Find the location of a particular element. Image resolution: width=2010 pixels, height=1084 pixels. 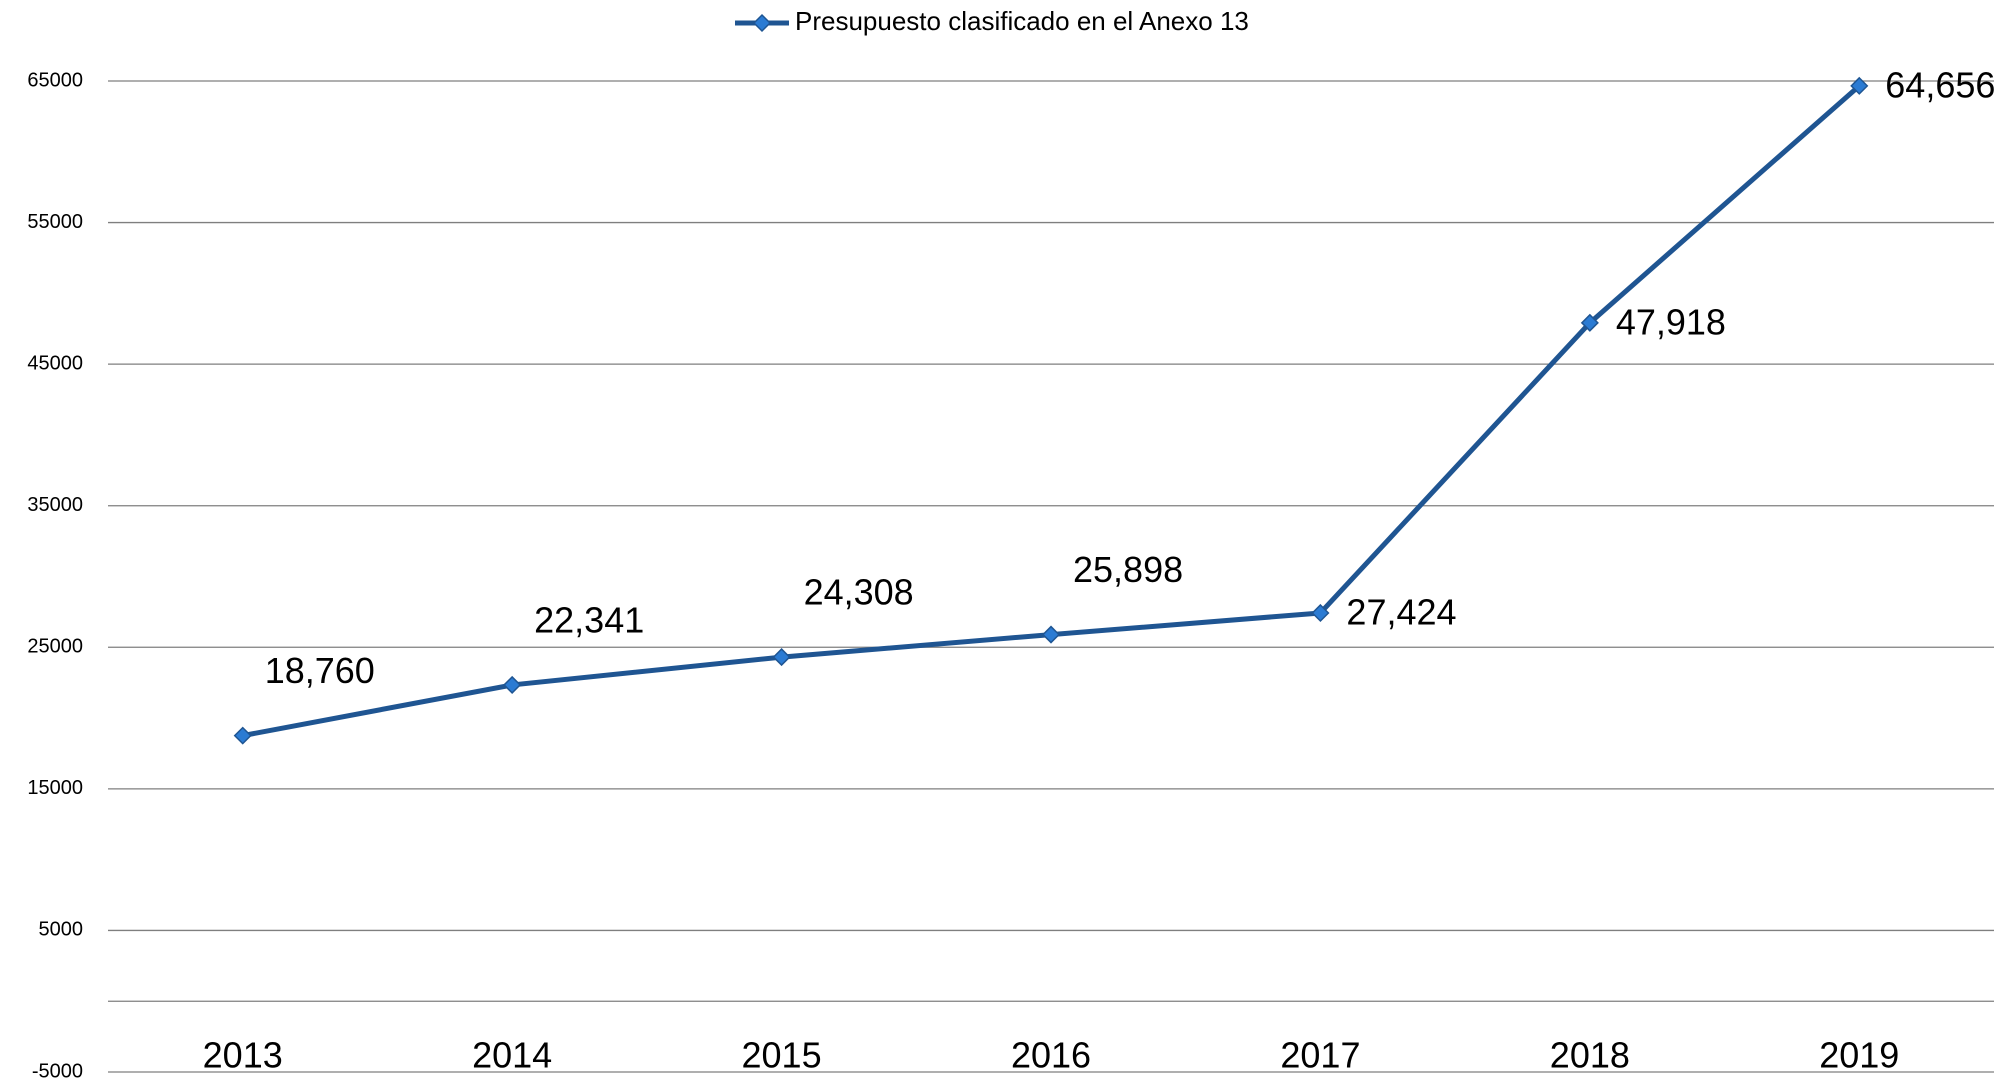

x-tick-label: 2013 is located at coordinates (243, 1055).